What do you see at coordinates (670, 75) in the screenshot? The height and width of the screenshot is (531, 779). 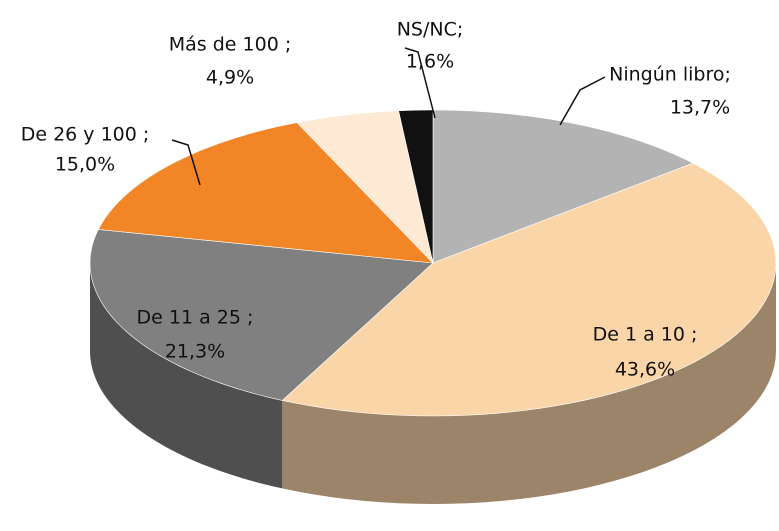 I see `data-label-name: Ningún libro;` at bounding box center [670, 75].